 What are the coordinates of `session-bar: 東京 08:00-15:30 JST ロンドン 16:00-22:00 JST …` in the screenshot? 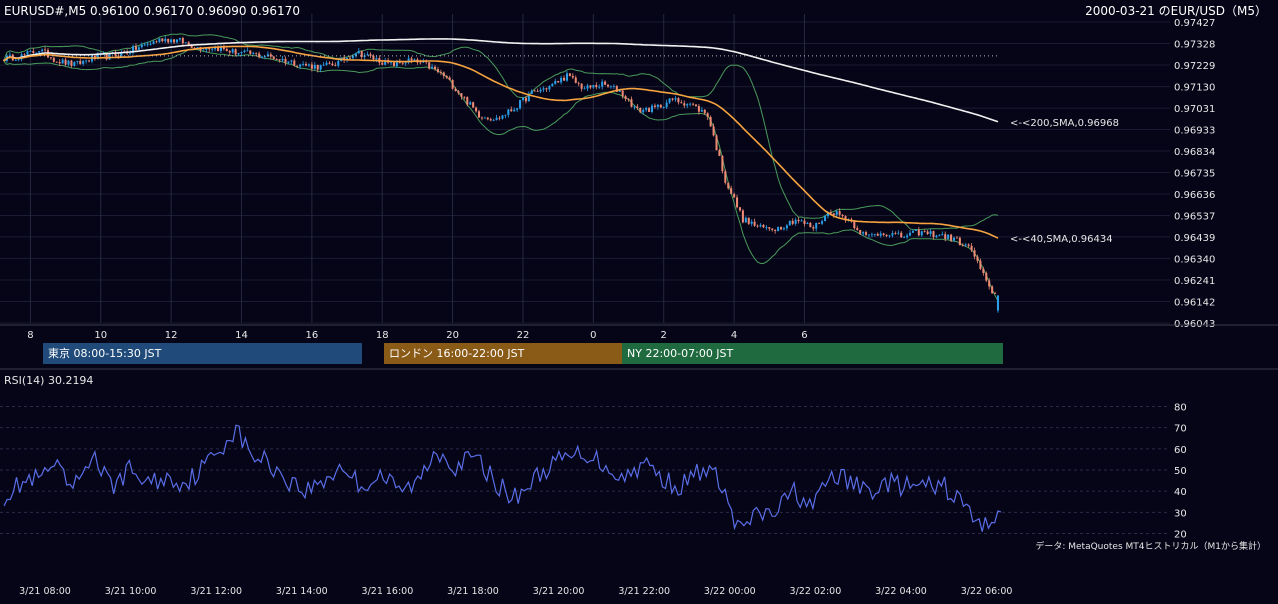 It's located at (523, 353).